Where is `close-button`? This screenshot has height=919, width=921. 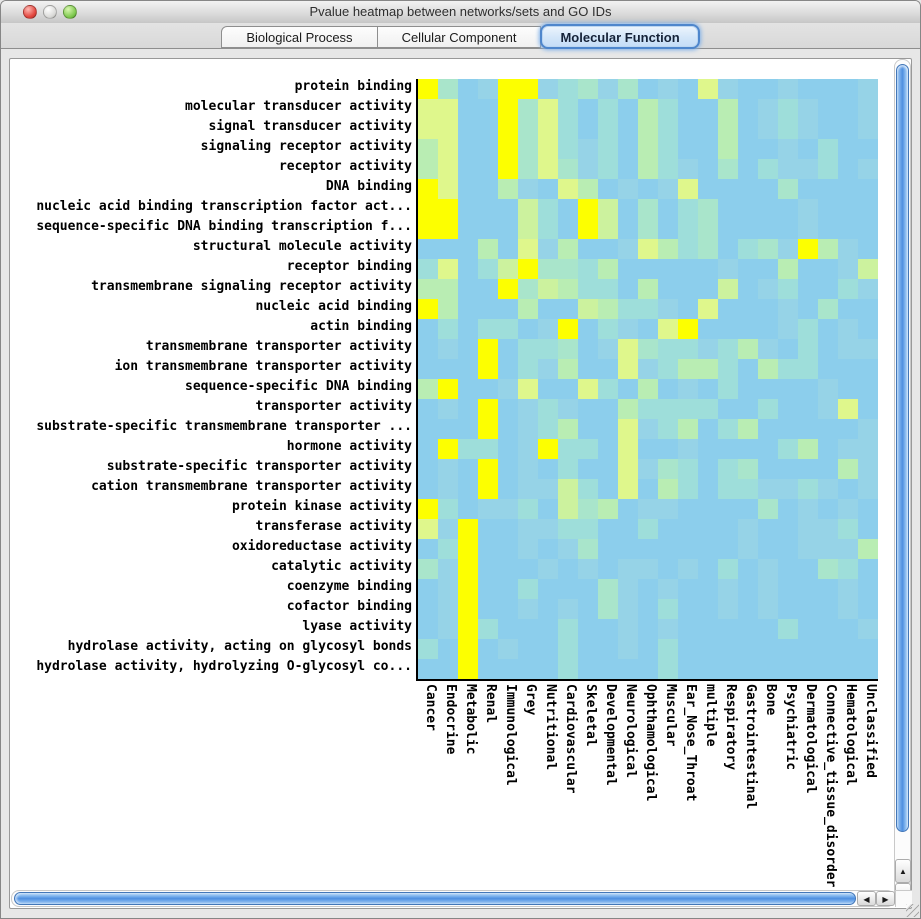 close-button is located at coordinates (30, 12).